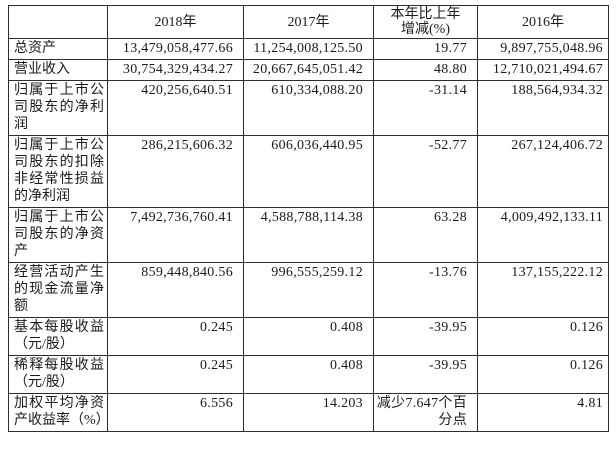  What do you see at coordinates (175, 171) in the screenshot?
I see `cell-value: 286,215,606.32` at bounding box center [175, 171].